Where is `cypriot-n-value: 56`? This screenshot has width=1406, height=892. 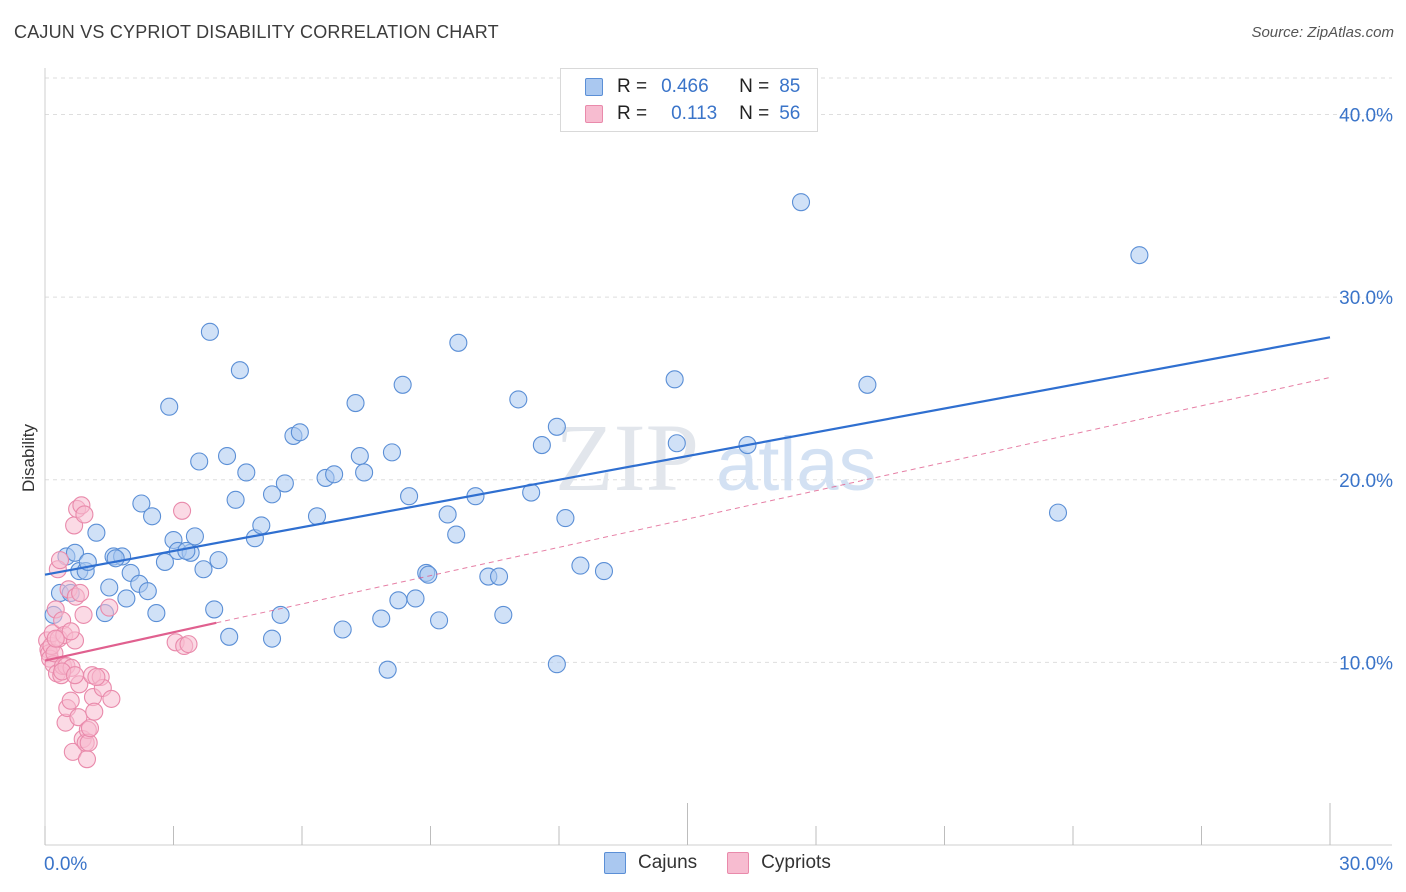 cypriot-n-value: 56 is located at coordinates (790, 113).